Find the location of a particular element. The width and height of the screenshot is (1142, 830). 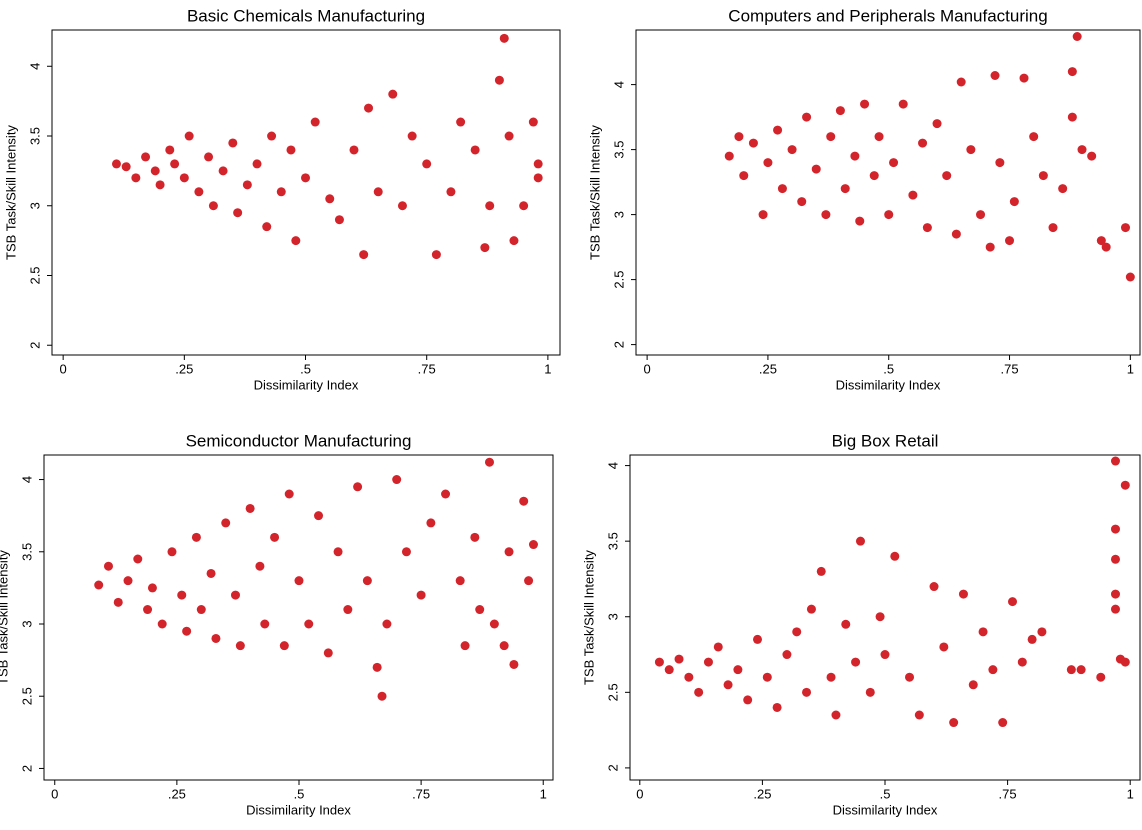

y-axis-label: TSB Task/Skill Intensity is located at coordinates (10, 192).